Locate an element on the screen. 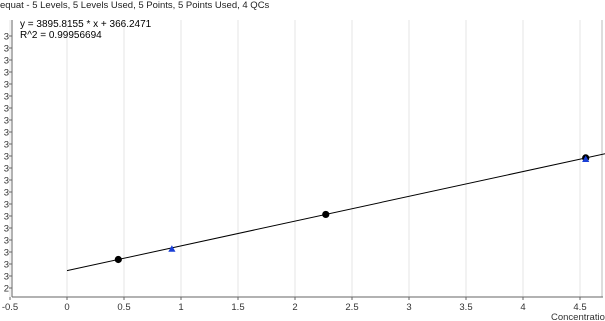 The image size is (605, 321). x-tick-label: 2 is located at coordinates (294, 307).